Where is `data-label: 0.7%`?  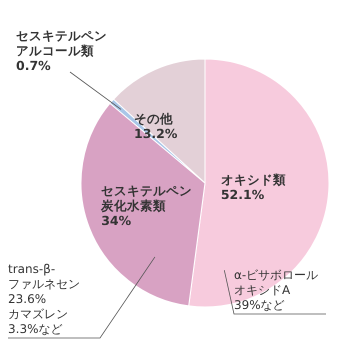
data-label: 0.7% is located at coordinates (33, 65).